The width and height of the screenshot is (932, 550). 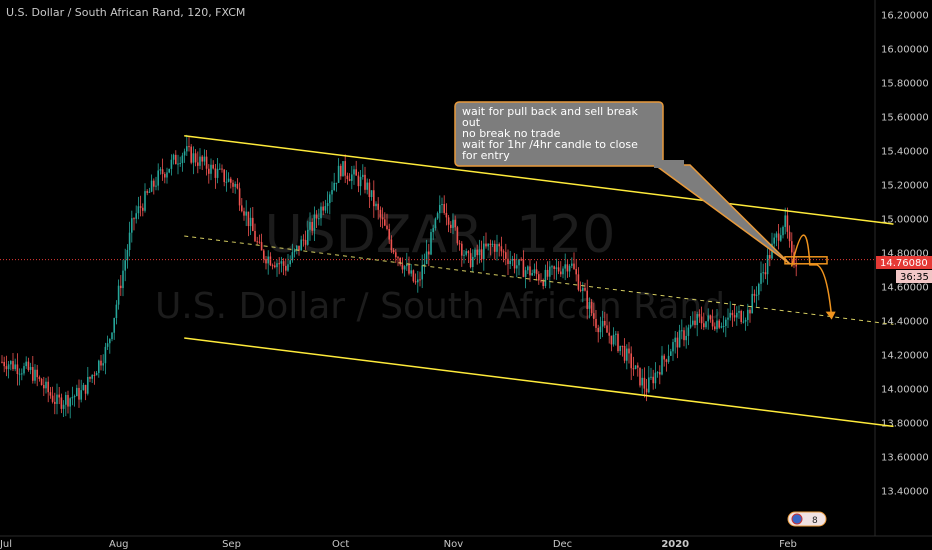 I want to click on watermark-name: U.S. Dollar / South African Rand, so click(x=440, y=306).